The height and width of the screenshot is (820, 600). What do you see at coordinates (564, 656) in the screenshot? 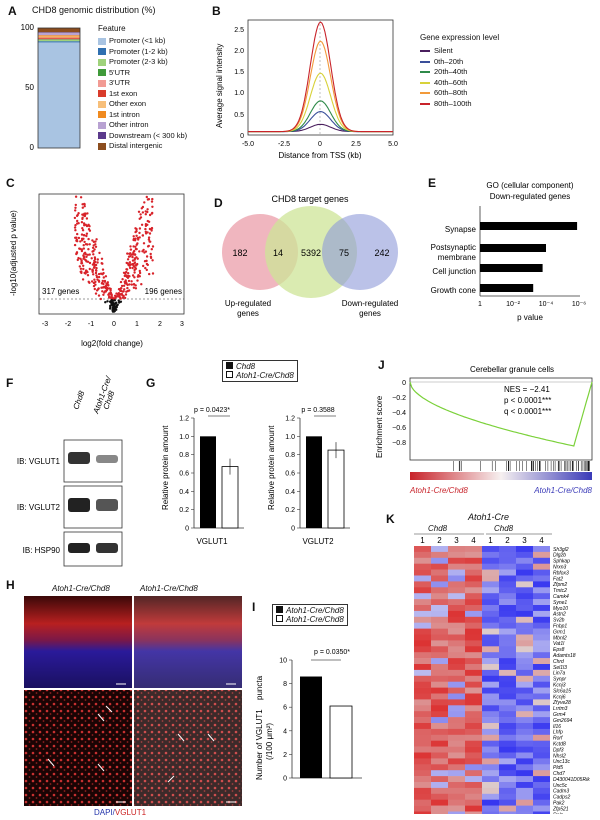
I see `gene-label: Adamts18` at bounding box center [564, 656].